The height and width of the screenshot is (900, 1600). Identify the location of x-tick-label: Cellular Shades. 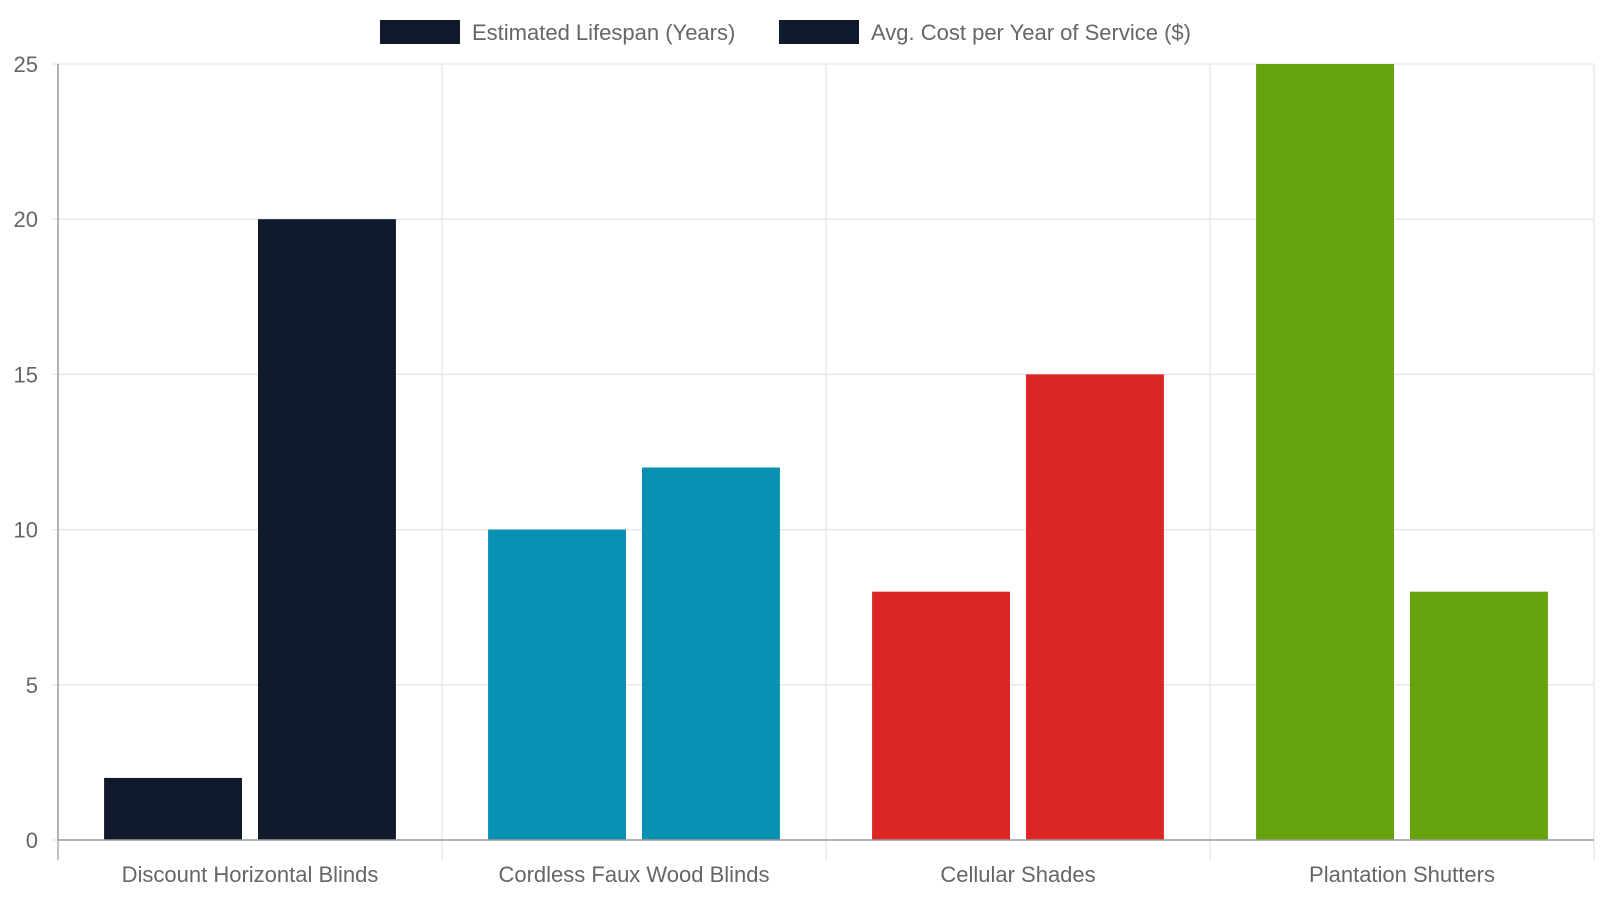
(1017, 874).